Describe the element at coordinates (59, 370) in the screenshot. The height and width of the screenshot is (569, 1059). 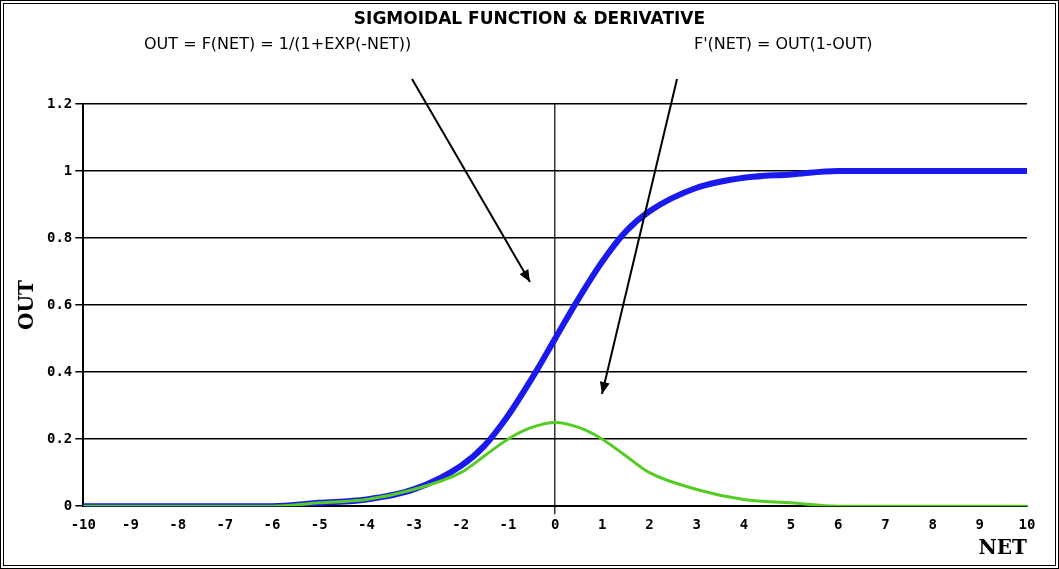
I see `y-tick-label: 0.4` at that location.